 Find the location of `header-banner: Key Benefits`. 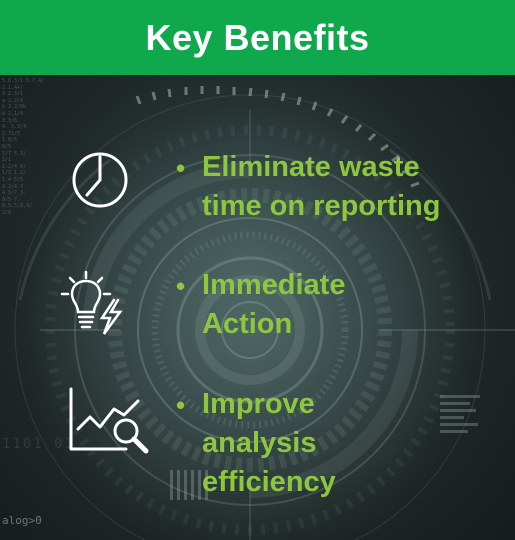

header-banner: Key Benefits is located at coordinates (257, 37).